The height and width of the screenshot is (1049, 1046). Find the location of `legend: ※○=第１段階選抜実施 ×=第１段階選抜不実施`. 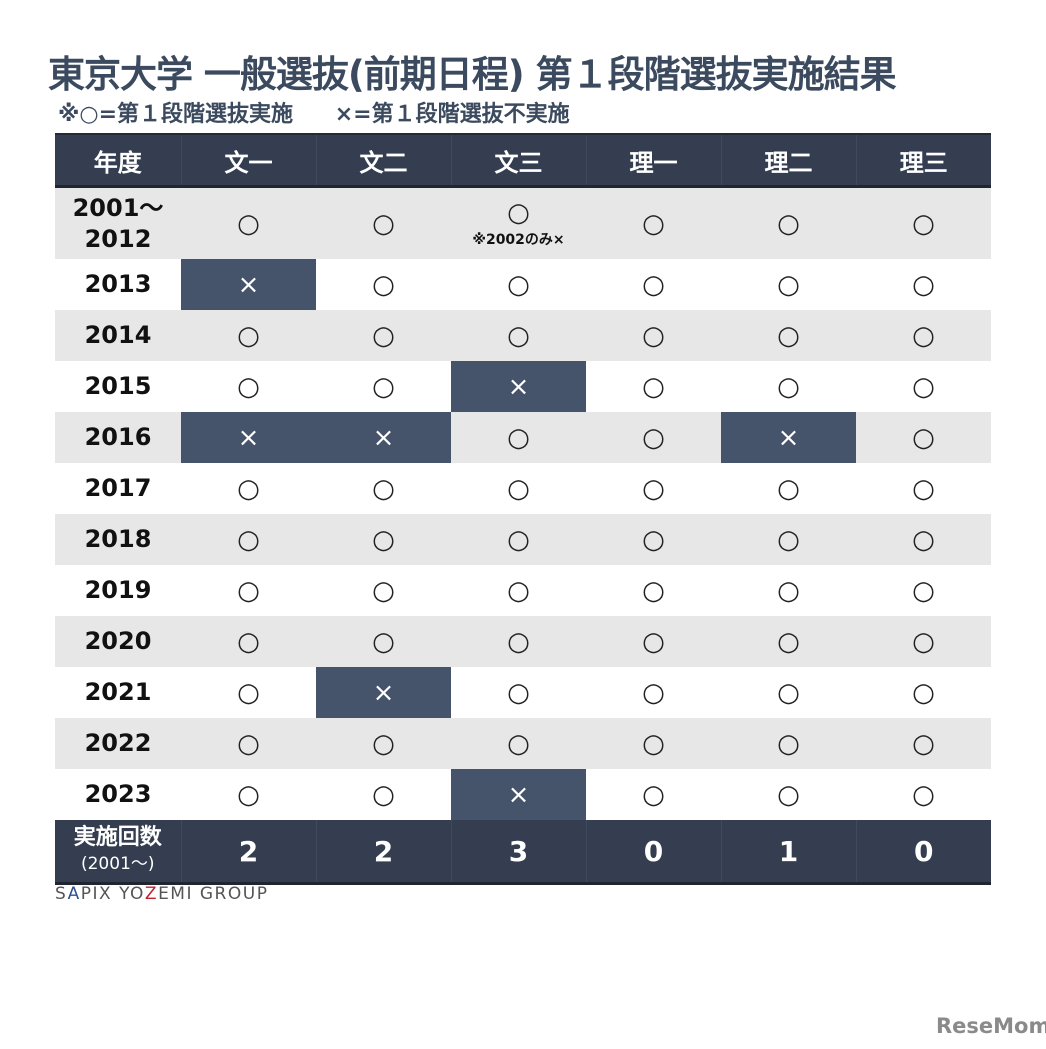

legend: ※○=第１段階選抜実施 ×=第１段階選抜不実施 is located at coordinates (331, 112).